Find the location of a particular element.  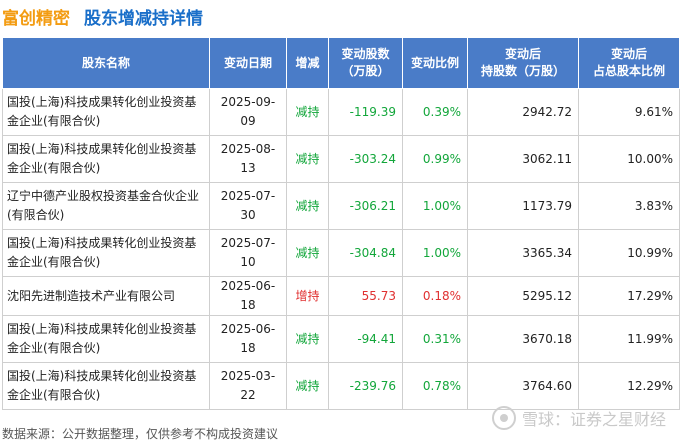

column-header-after-ratio: 变动后 占总股本比例 is located at coordinates (629, 63).